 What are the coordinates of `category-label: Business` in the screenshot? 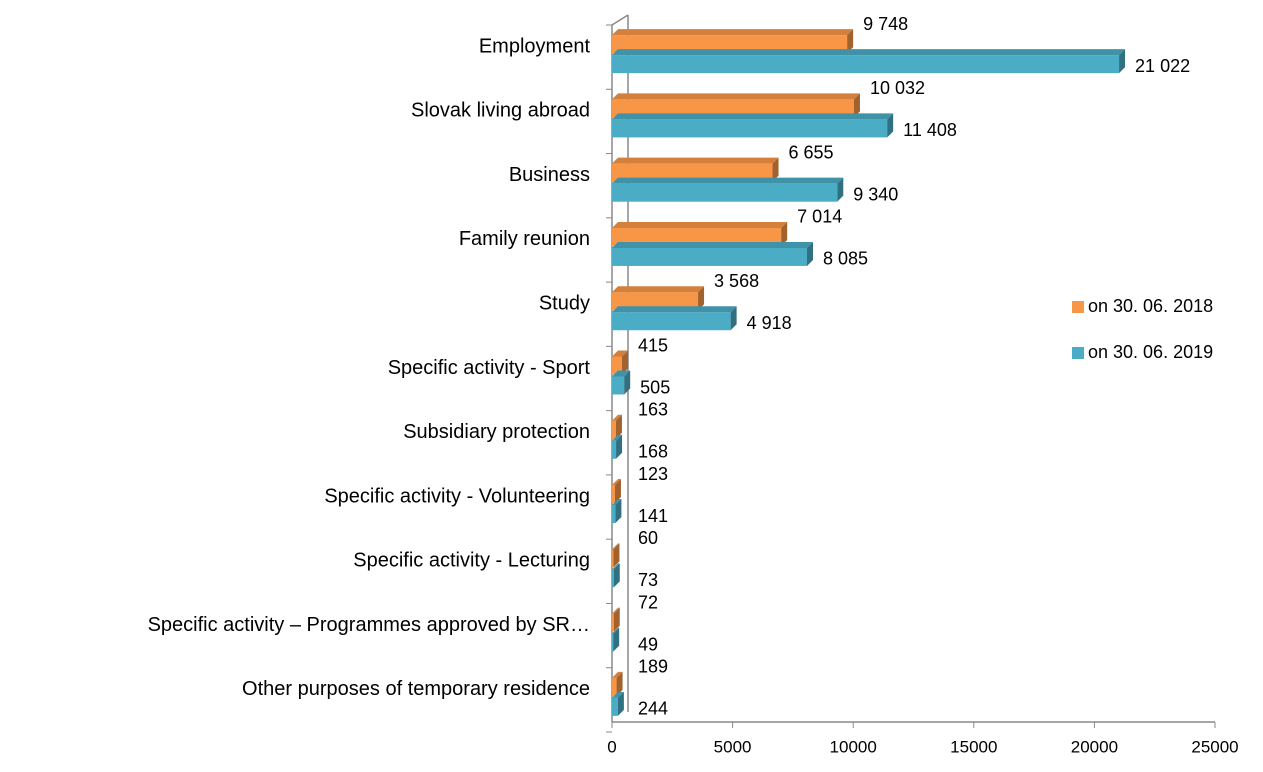 It's located at (549, 175).